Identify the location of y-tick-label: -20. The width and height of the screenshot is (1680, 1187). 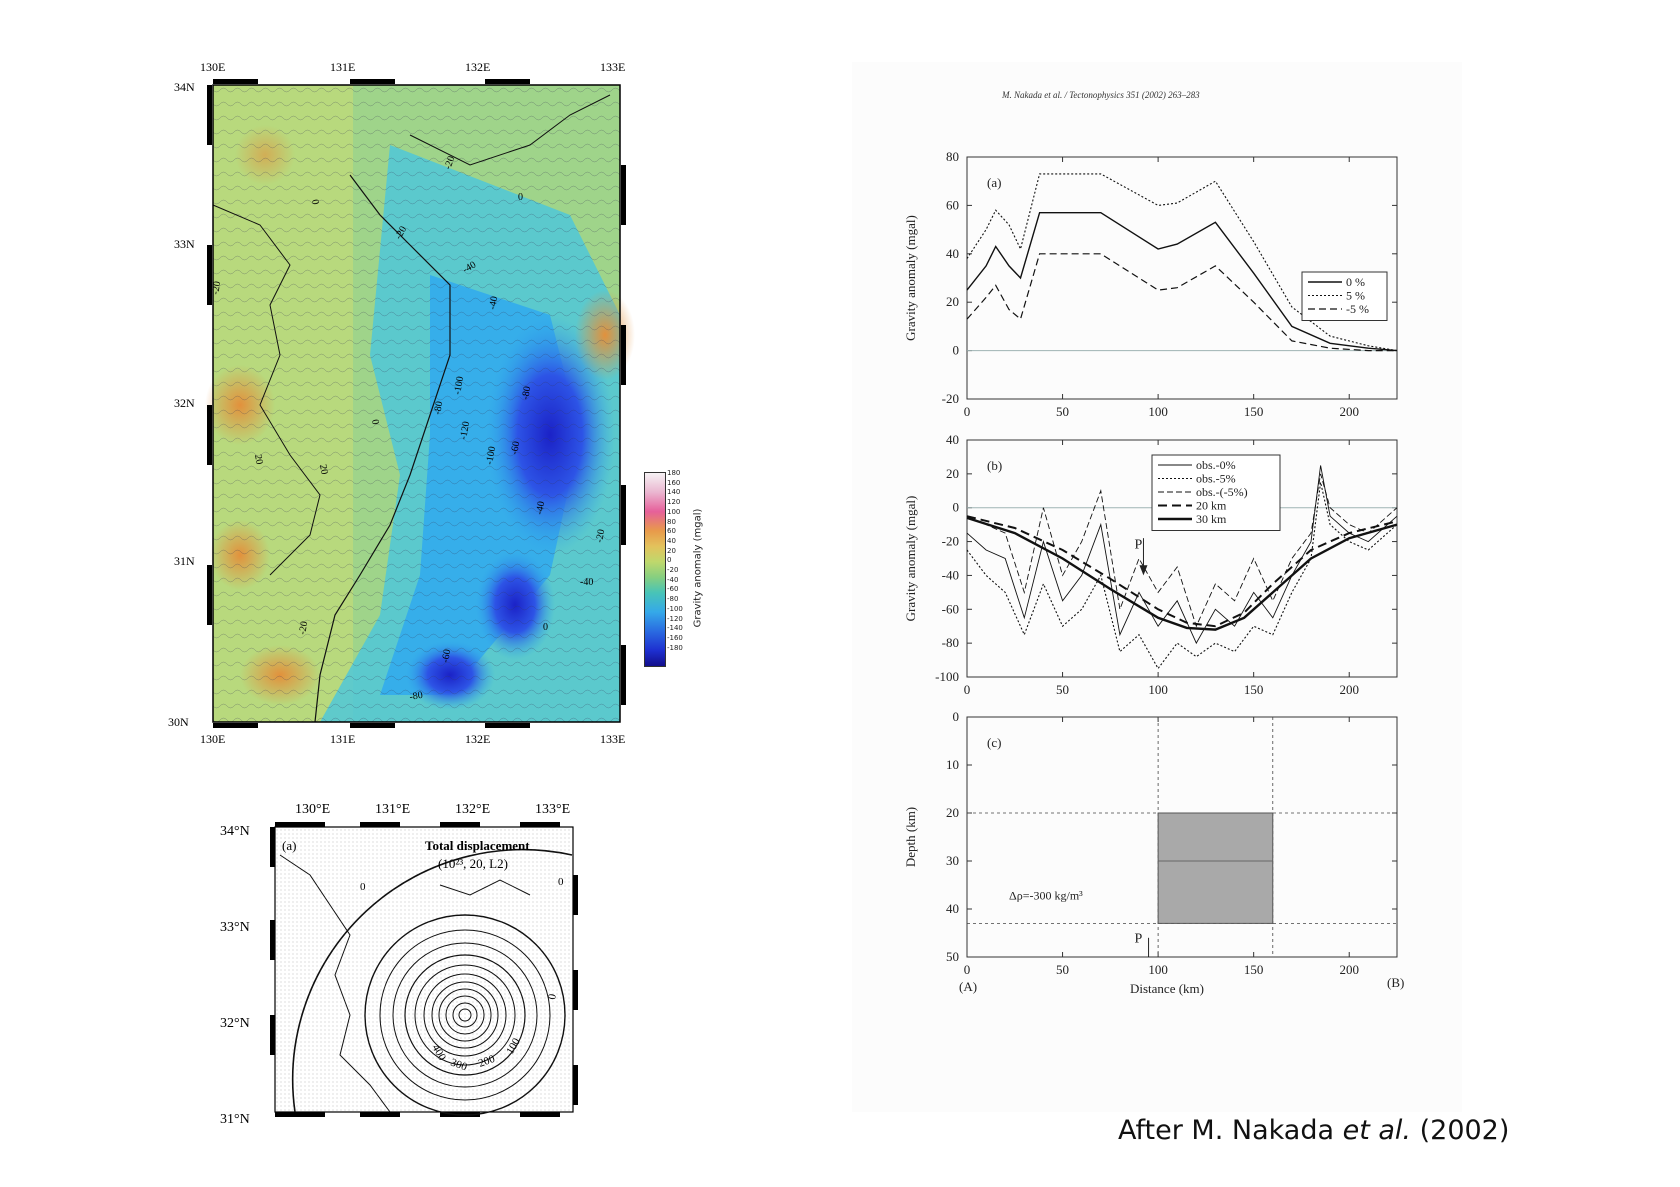
(950, 541).